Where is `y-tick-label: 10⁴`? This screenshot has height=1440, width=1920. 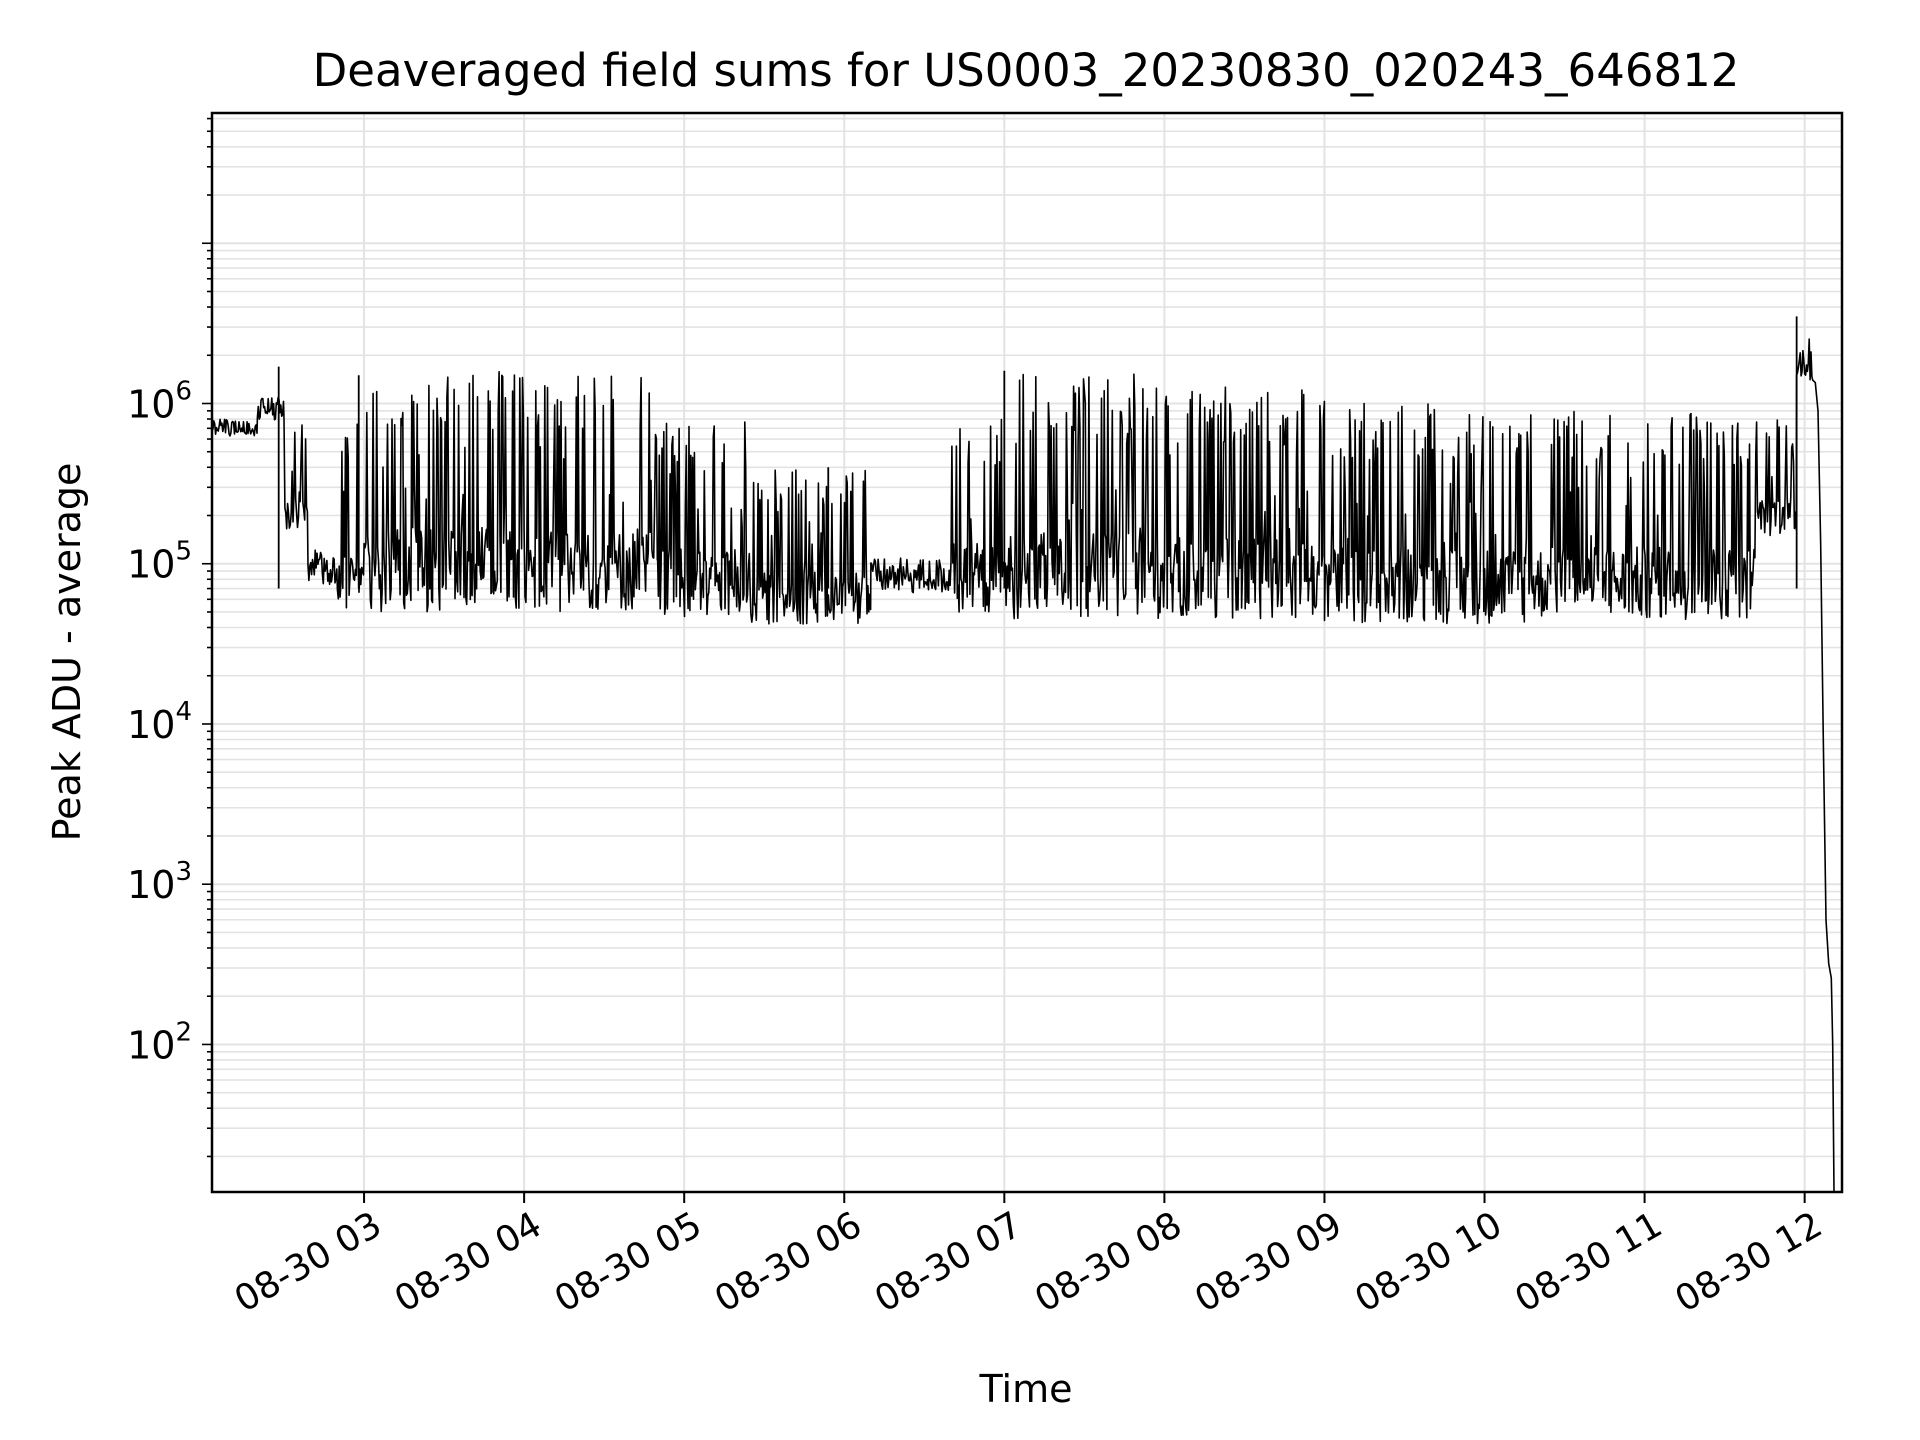 y-tick-label: 10⁴ is located at coordinates (159, 722).